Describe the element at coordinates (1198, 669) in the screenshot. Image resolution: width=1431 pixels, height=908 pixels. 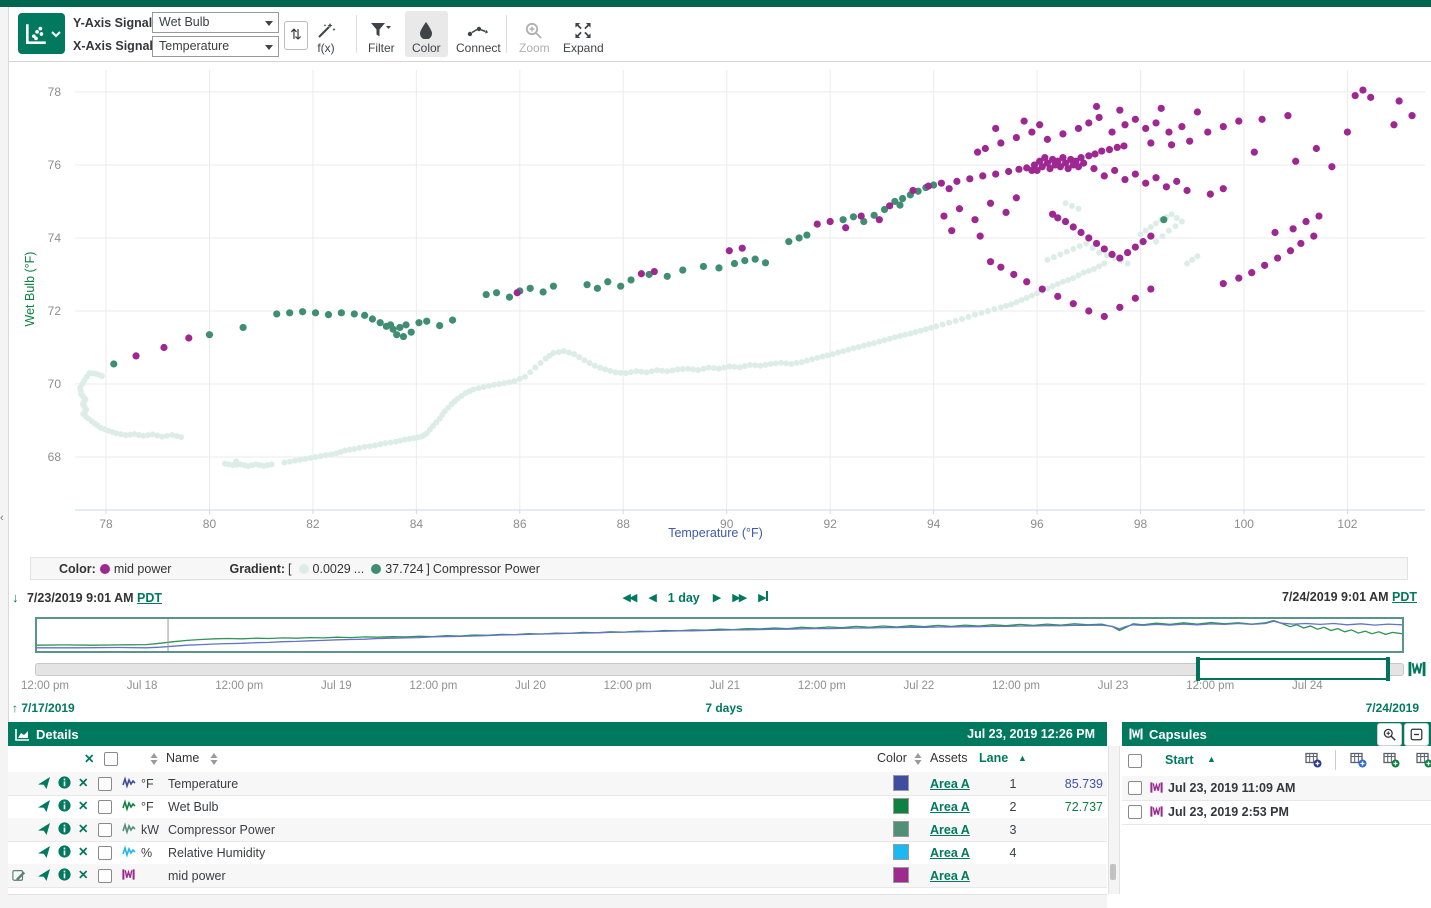
I see `window-left-handle` at that location.